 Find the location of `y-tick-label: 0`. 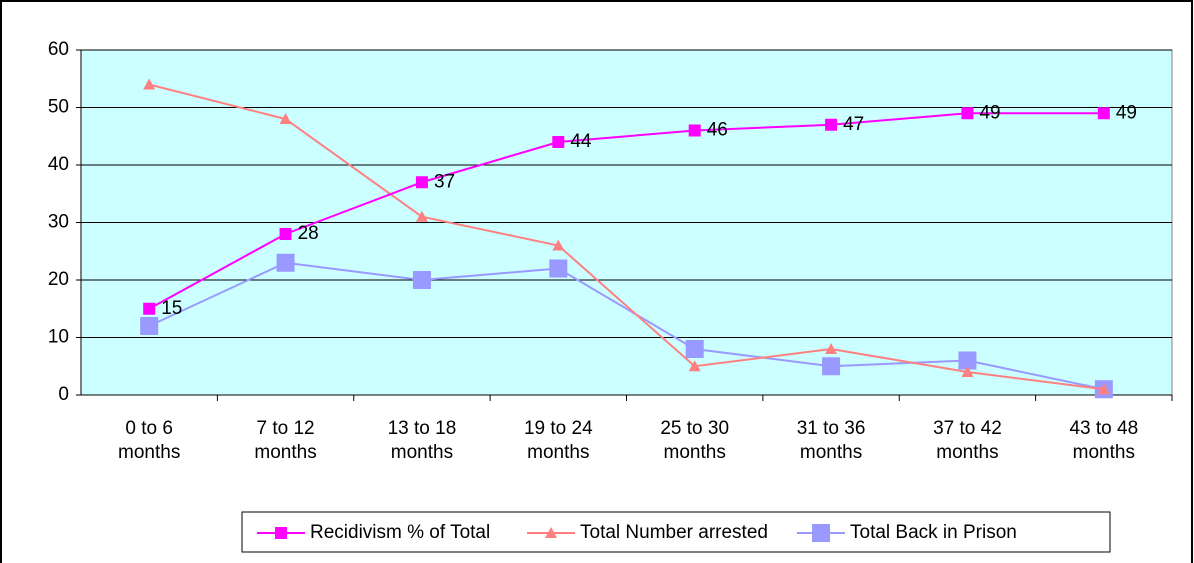

y-tick-label: 0 is located at coordinates (63, 394).